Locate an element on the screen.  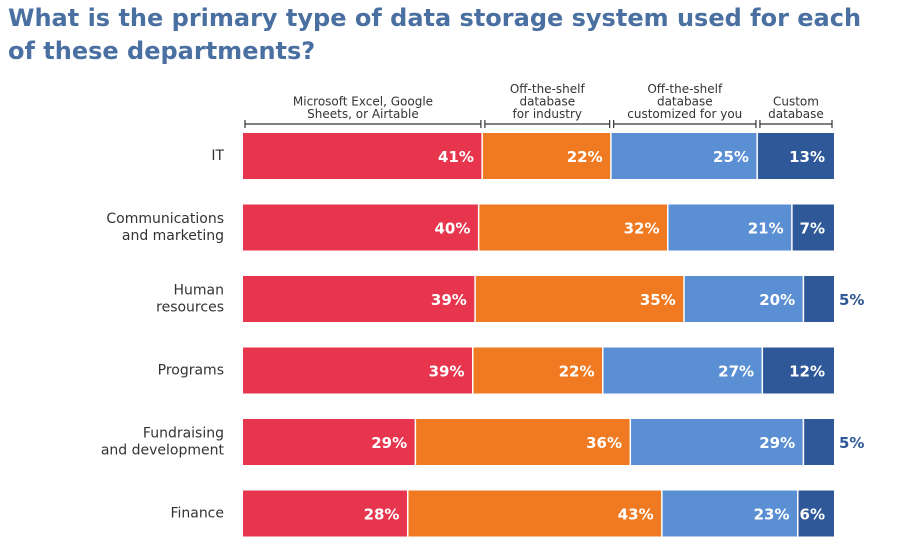
data-label: 23% is located at coordinates (772, 515).